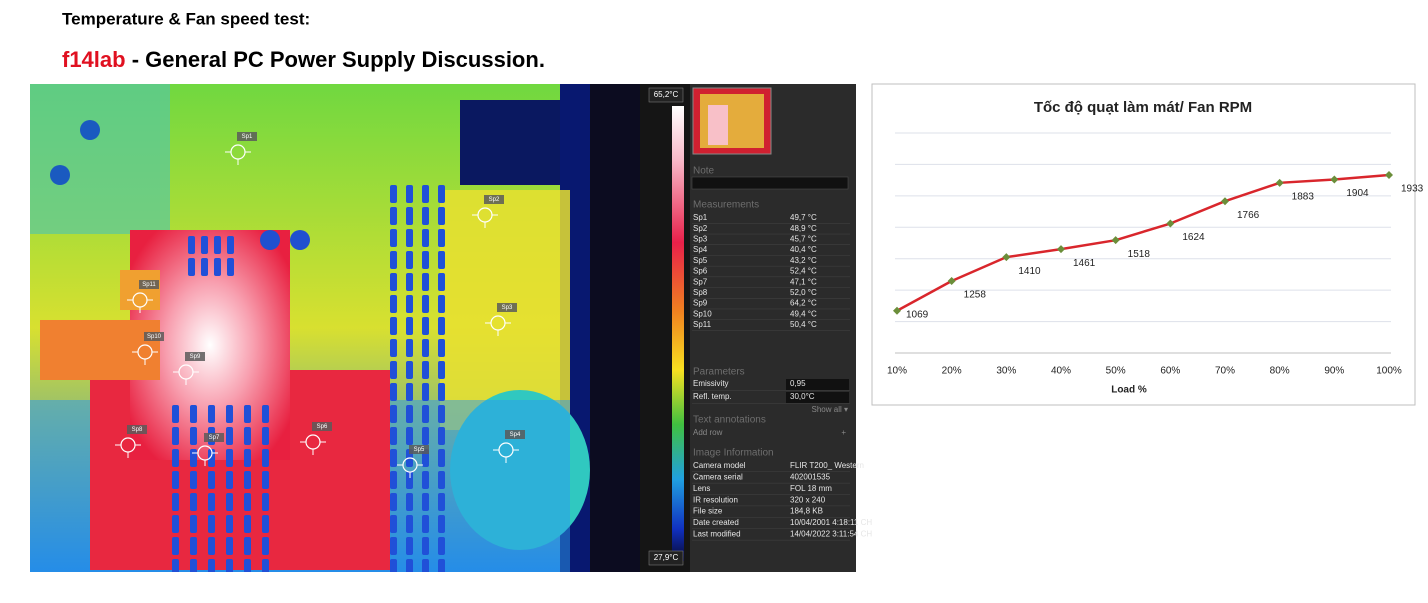 This screenshot has width=1428, height=603. What do you see at coordinates (700, 228) in the screenshot?
I see `measurement-label: Sp2` at bounding box center [700, 228].